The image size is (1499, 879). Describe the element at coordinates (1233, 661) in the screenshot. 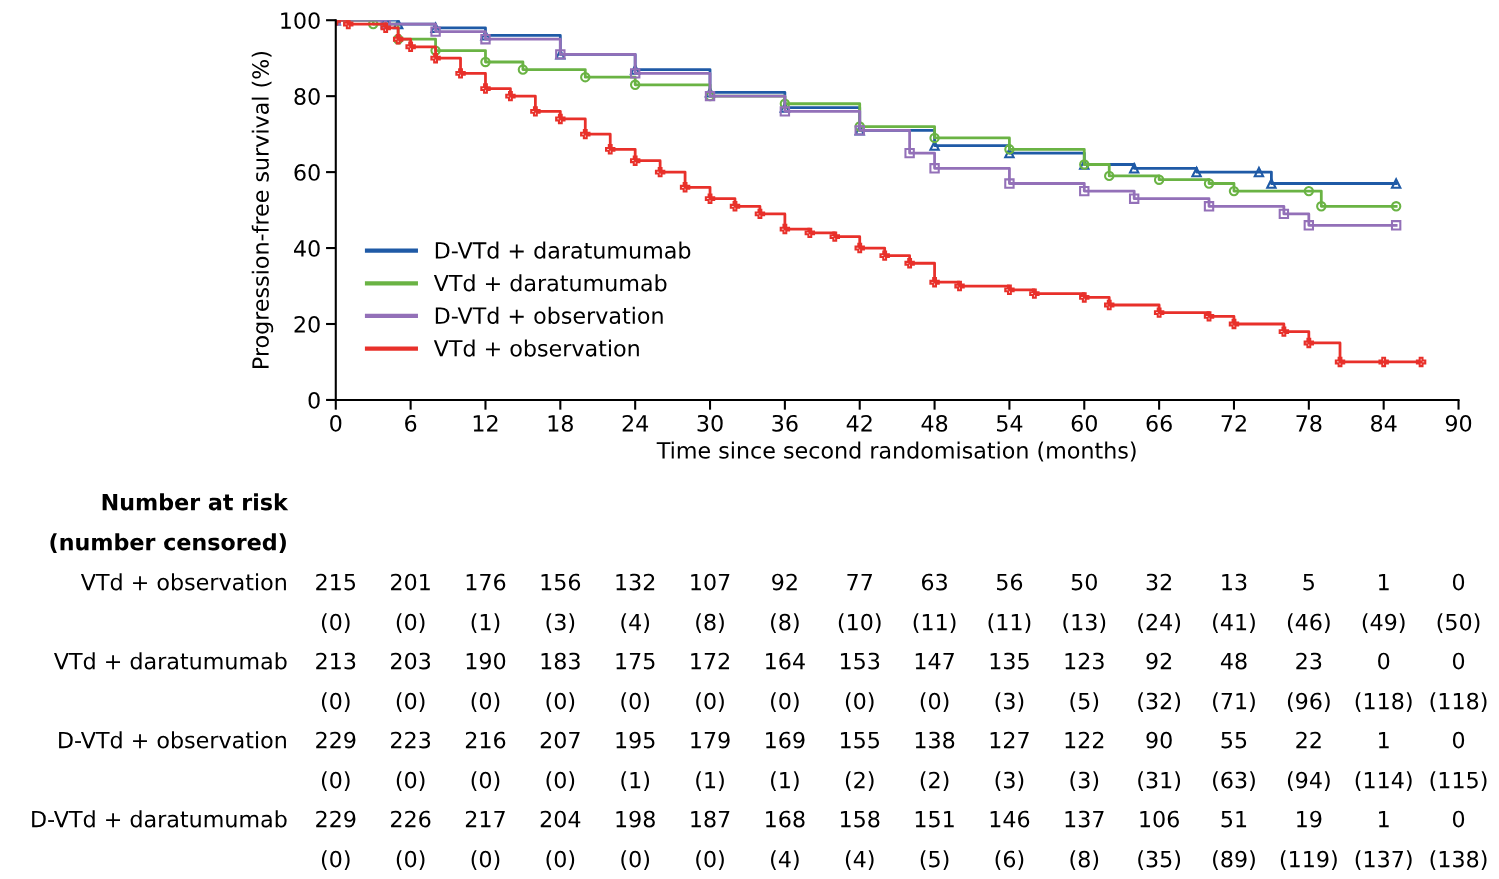

I see `text: 48` at that location.